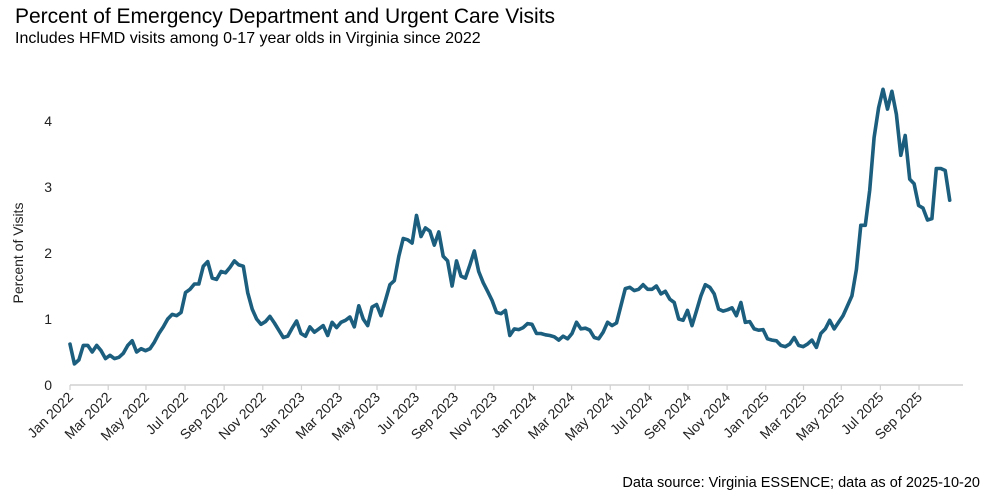 The height and width of the screenshot is (493, 992). I want to click on y-axis-ticks: 0 1 2 3 4, so click(48, 253).